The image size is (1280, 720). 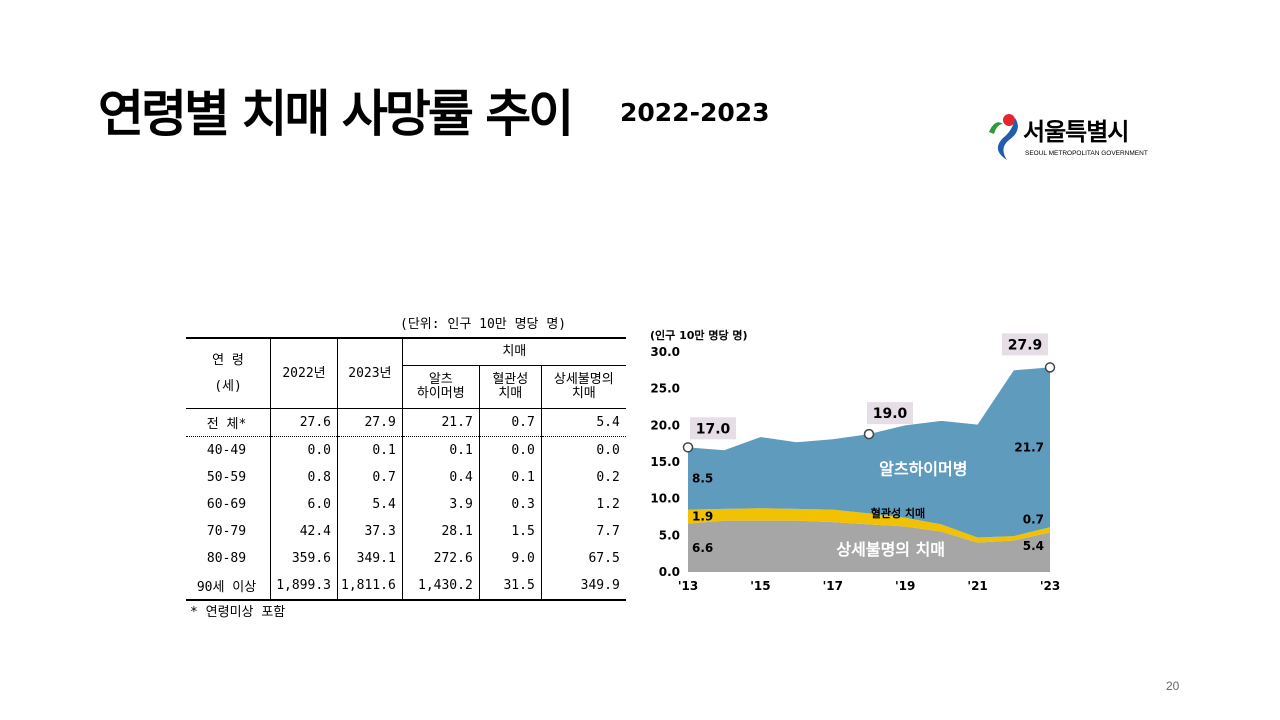 What do you see at coordinates (370, 531) in the screenshot?
I see `cell-2023: 37.3` at bounding box center [370, 531].